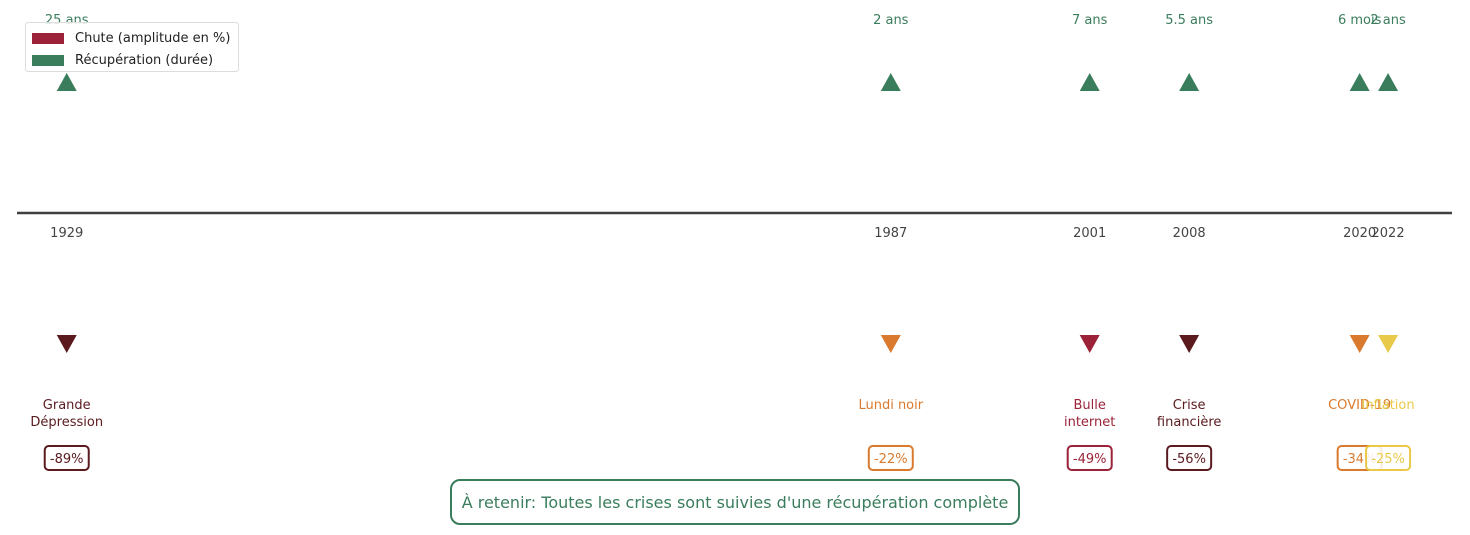 The width and height of the screenshot is (1470, 535). Describe the element at coordinates (1089, 233) in the screenshot. I see `event-2001-year-label: 2001` at that location.